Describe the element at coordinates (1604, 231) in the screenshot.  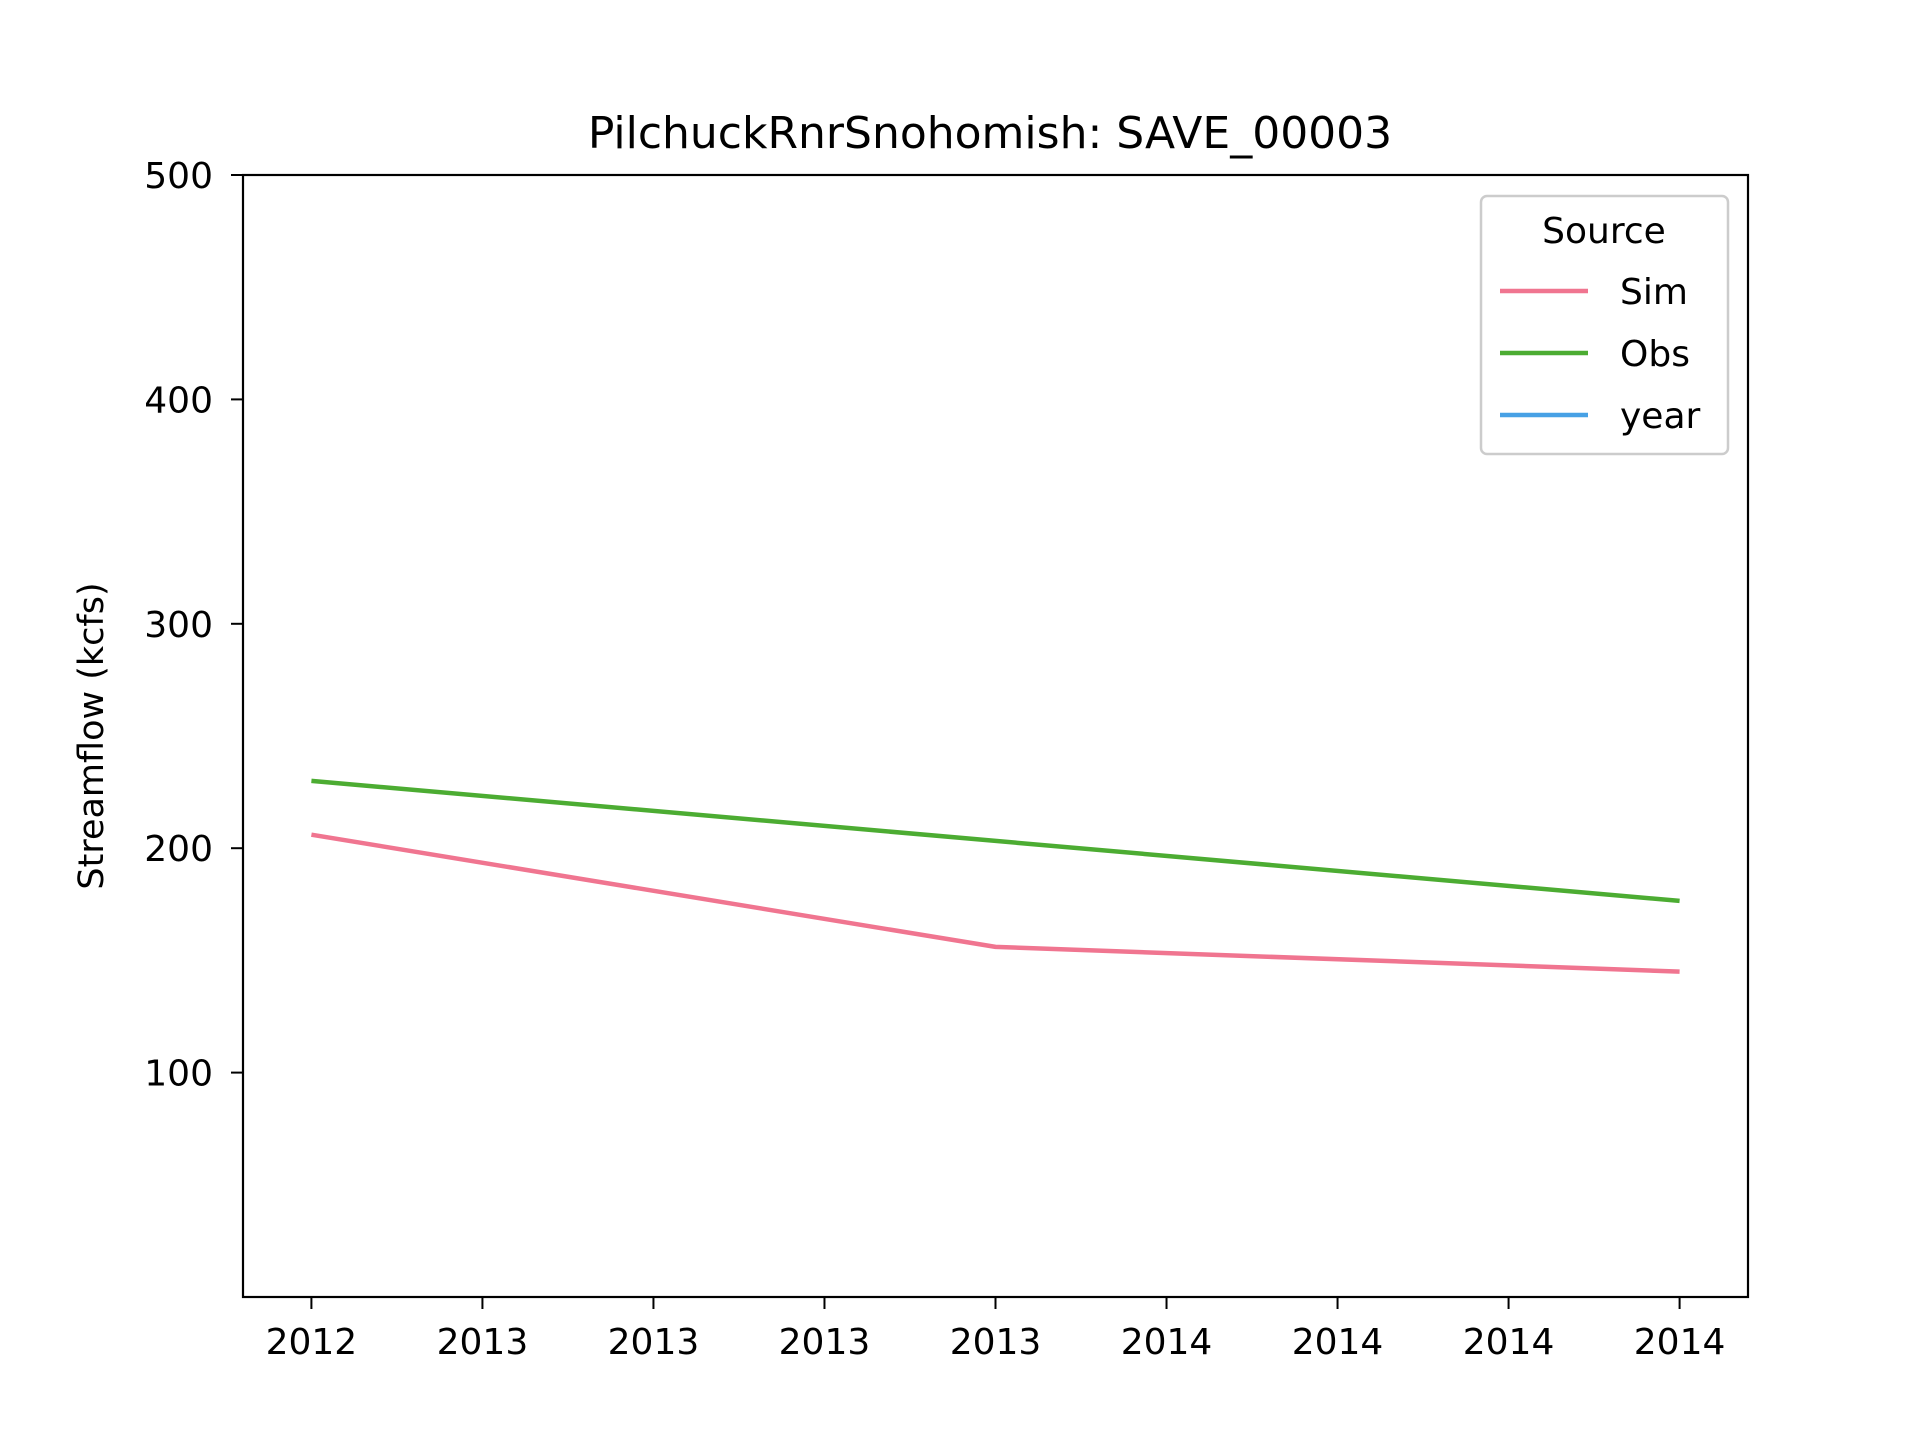
I see `legend-title: Source` at that location.